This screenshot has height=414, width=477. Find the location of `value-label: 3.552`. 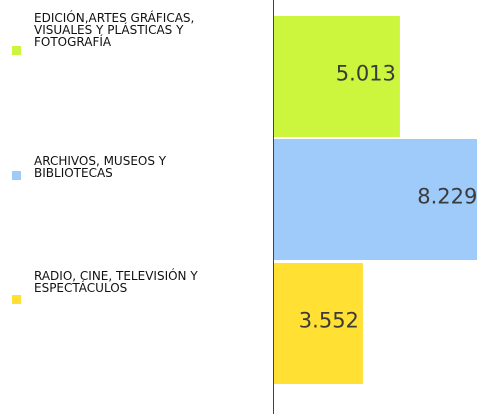

value-label: 3.552 is located at coordinates (329, 321).